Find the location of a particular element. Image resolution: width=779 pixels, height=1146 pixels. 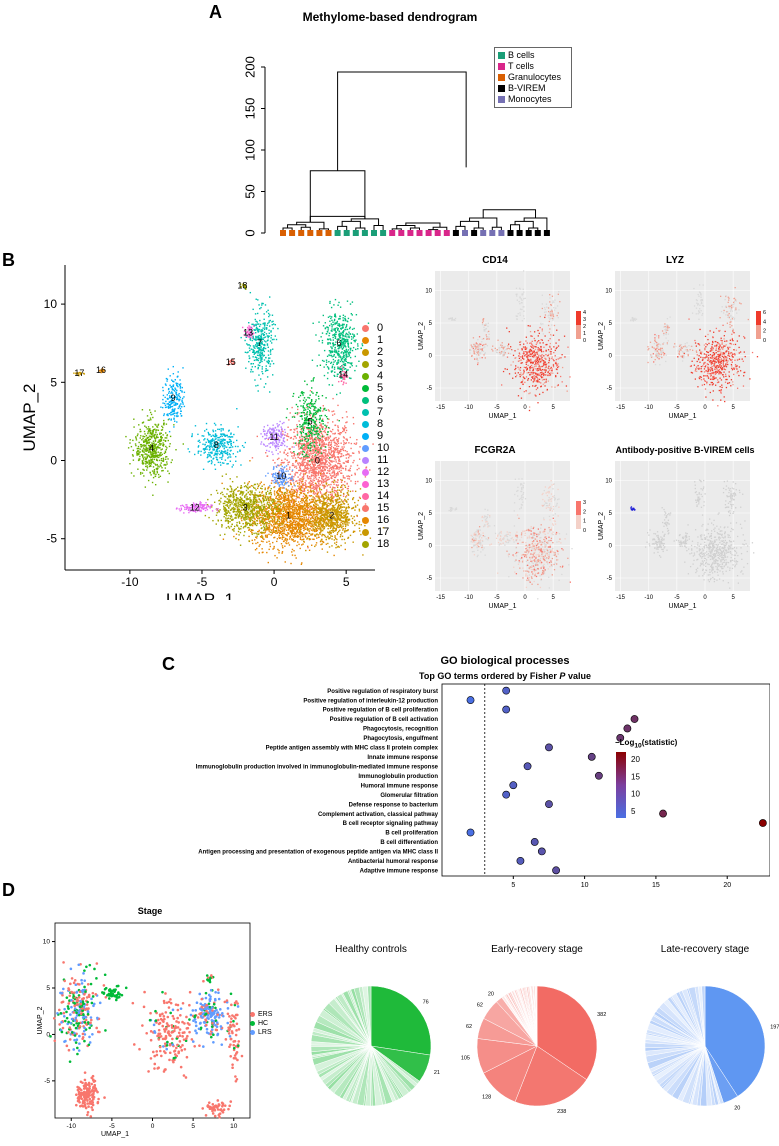

dendro-ytick-label: 50 is located at coordinates (250, 191).